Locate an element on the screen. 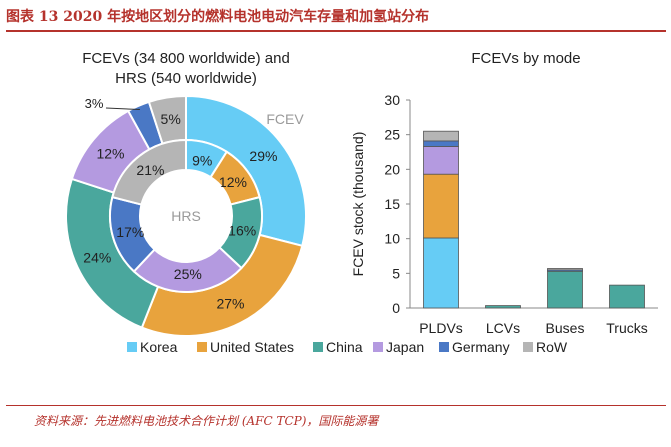  legend-label: United States is located at coordinates (252, 347).